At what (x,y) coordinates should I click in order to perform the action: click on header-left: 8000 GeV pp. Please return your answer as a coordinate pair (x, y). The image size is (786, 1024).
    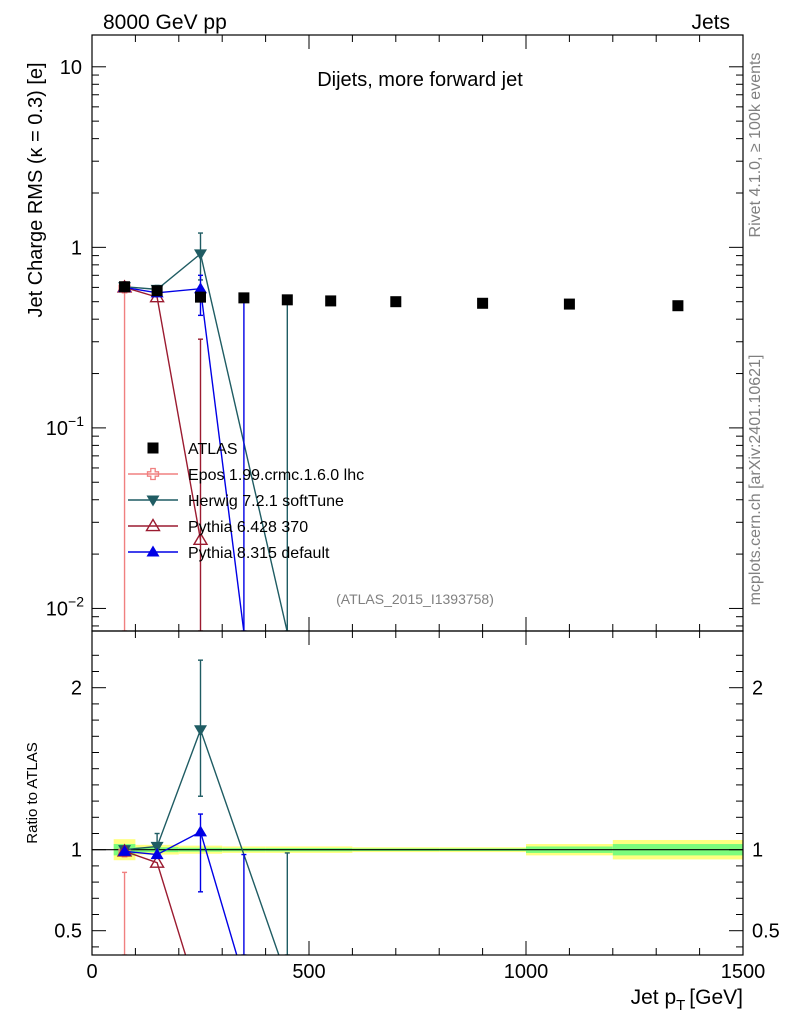
    Looking at the image, I should click on (165, 22).